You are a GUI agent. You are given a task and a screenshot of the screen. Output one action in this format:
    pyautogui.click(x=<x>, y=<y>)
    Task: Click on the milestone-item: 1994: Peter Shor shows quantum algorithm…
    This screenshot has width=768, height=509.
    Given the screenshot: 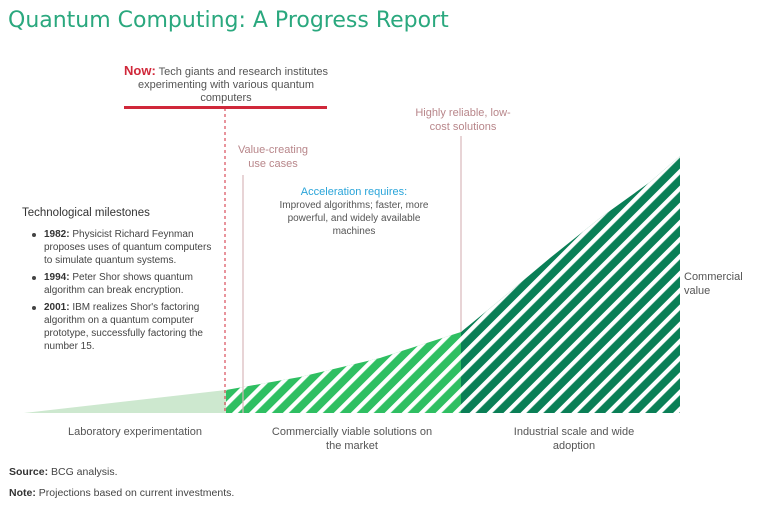 What is the action you would take?
    pyautogui.click(x=127, y=284)
    